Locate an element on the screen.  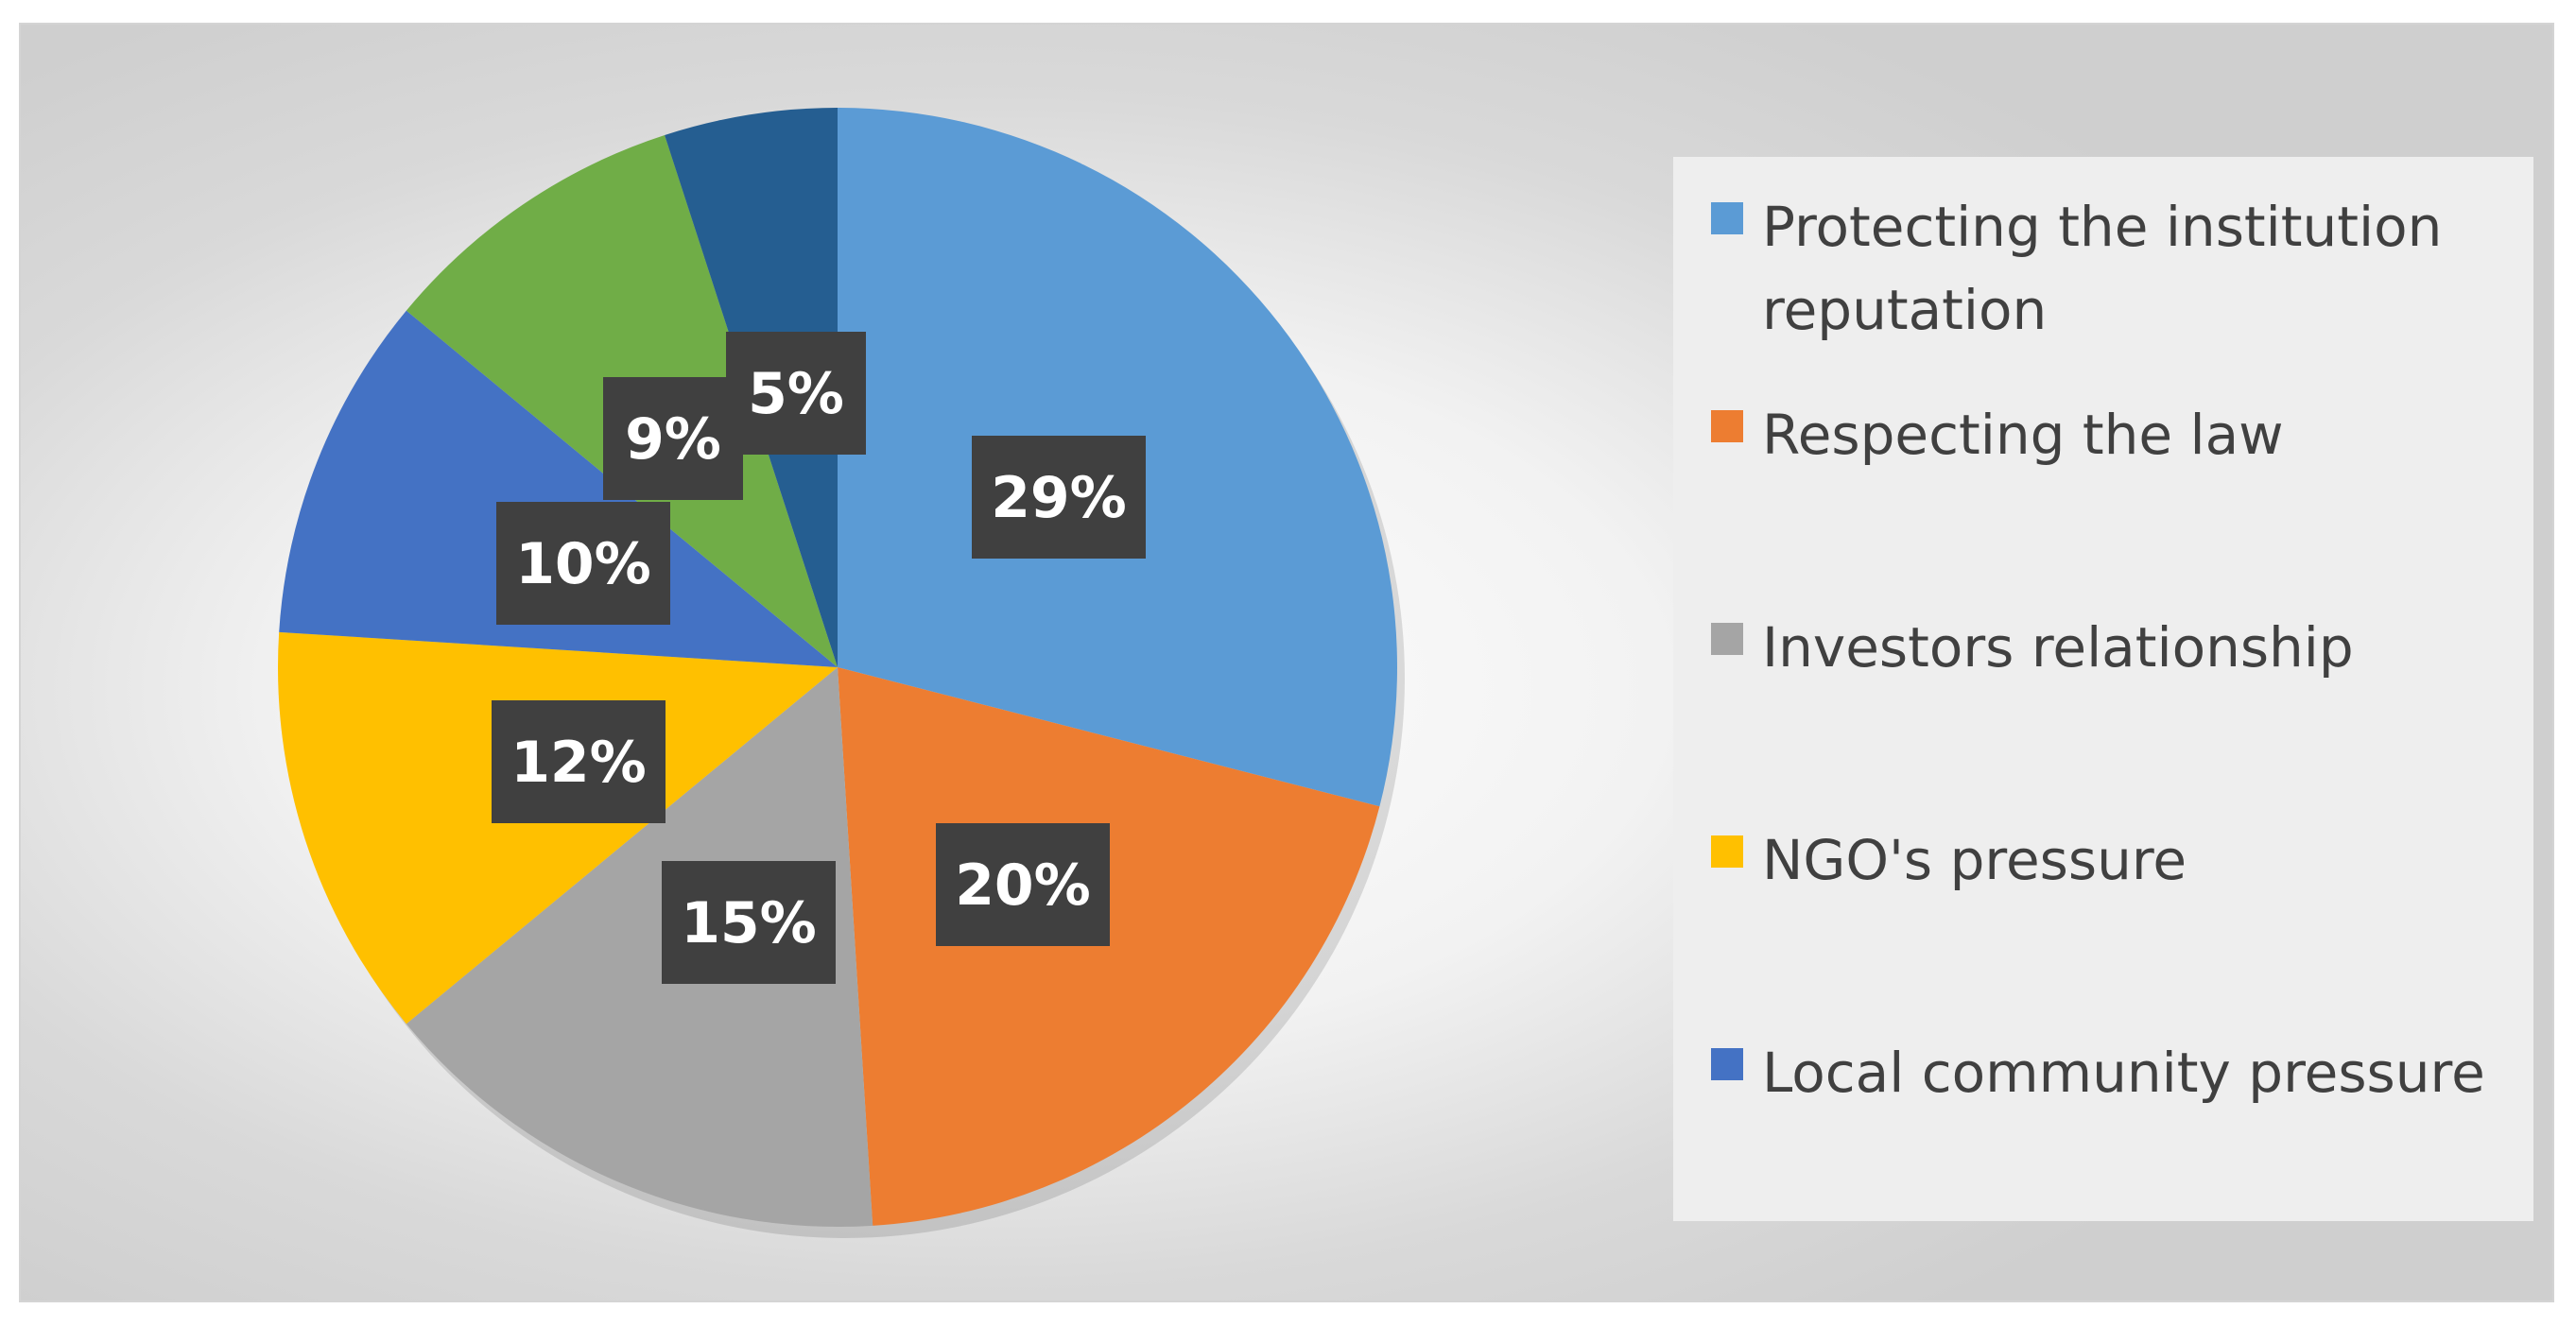
legend-item-1: Protecting the institution reputation is located at coordinates (2124, 268).